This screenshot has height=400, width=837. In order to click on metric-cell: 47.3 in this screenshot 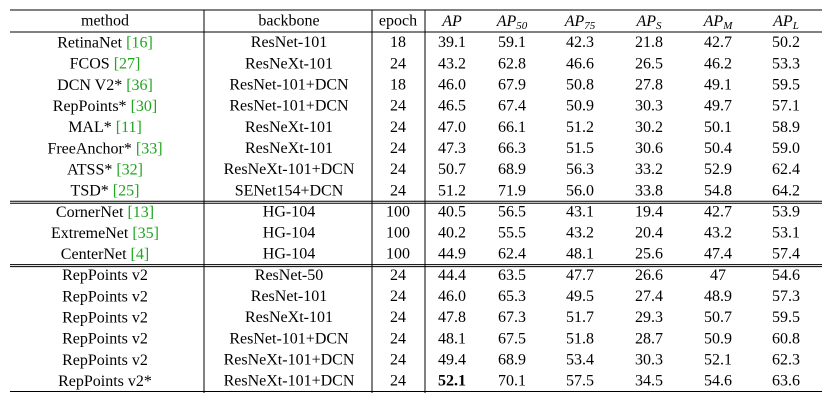, I will do `click(452, 148)`.